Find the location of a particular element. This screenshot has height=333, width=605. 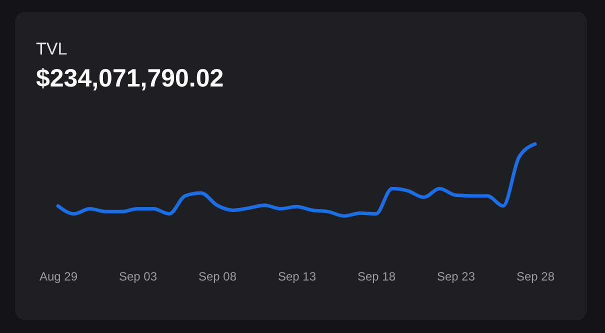

x-tick-label: Aug 29 is located at coordinates (58, 277).